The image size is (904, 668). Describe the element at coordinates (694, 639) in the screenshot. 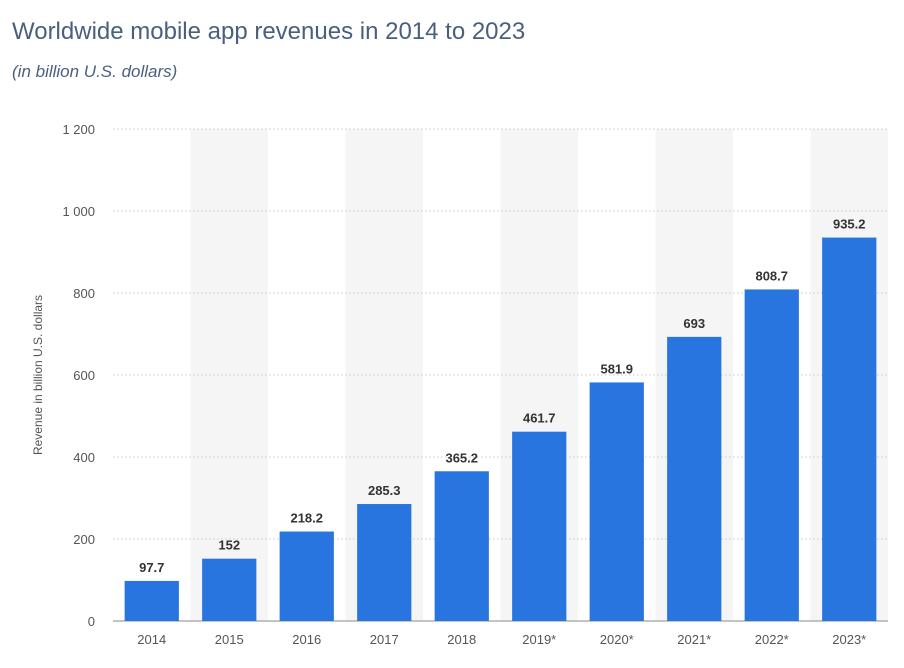

I see `x-tick-label: 2021*` at that location.